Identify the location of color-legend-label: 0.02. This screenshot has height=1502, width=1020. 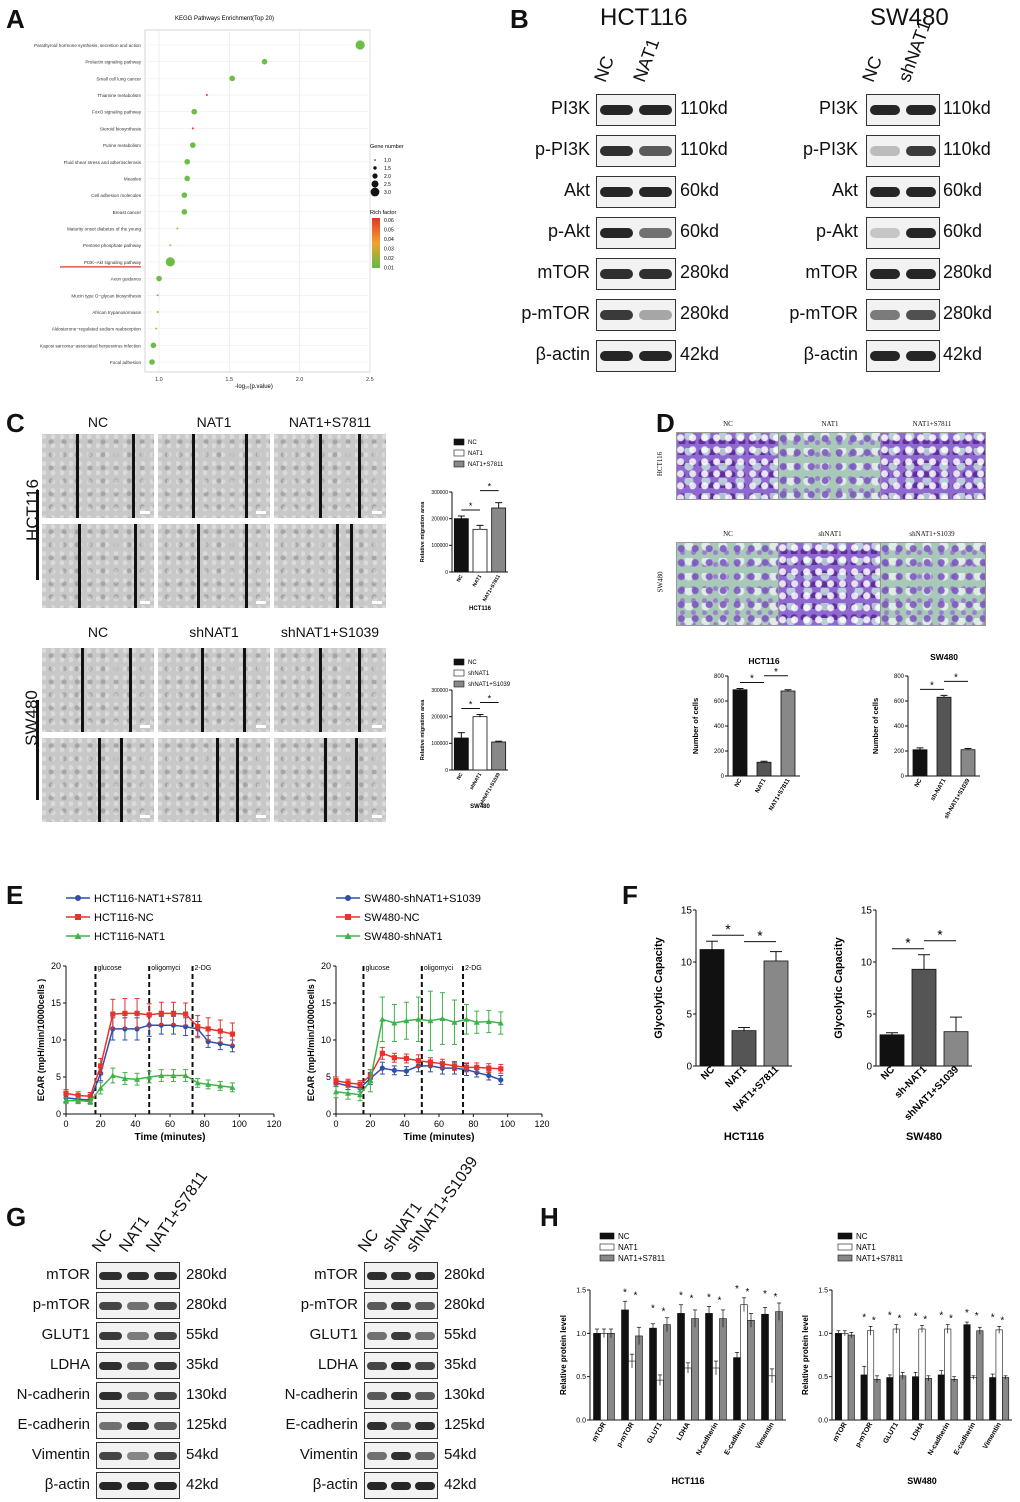
(389, 259).